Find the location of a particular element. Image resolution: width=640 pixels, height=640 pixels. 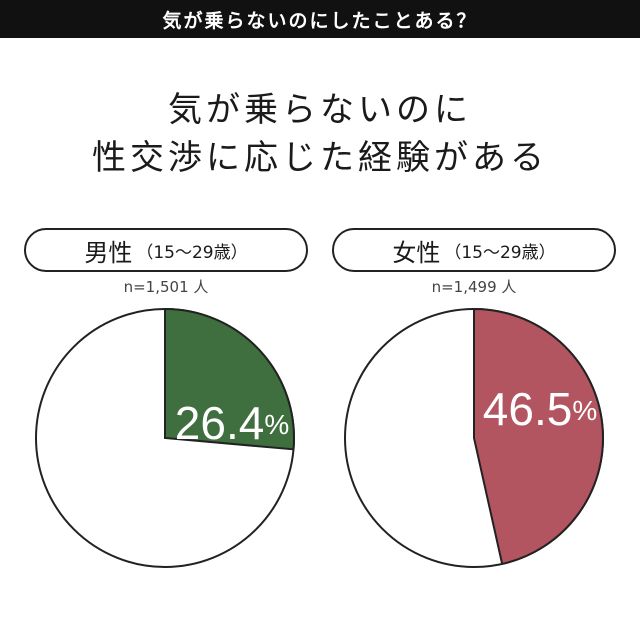

male-sample-size: n=1,501 人 is located at coordinates (166, 287).